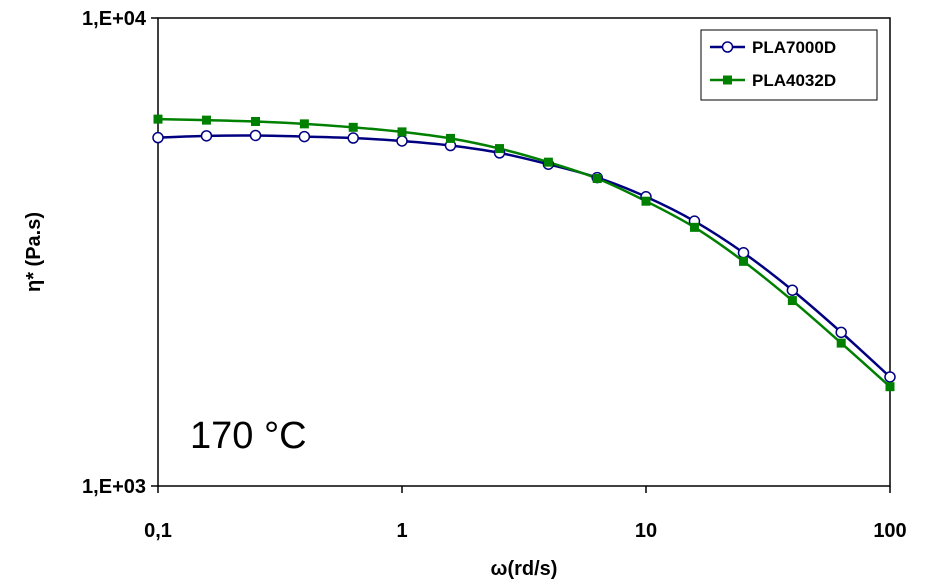 The height and width of the screenshot is (586, 926). What do you see at coordinates (401, 531) in the screenshot?
I see `x-tick-label: 1` at bounding box center [401, 531].